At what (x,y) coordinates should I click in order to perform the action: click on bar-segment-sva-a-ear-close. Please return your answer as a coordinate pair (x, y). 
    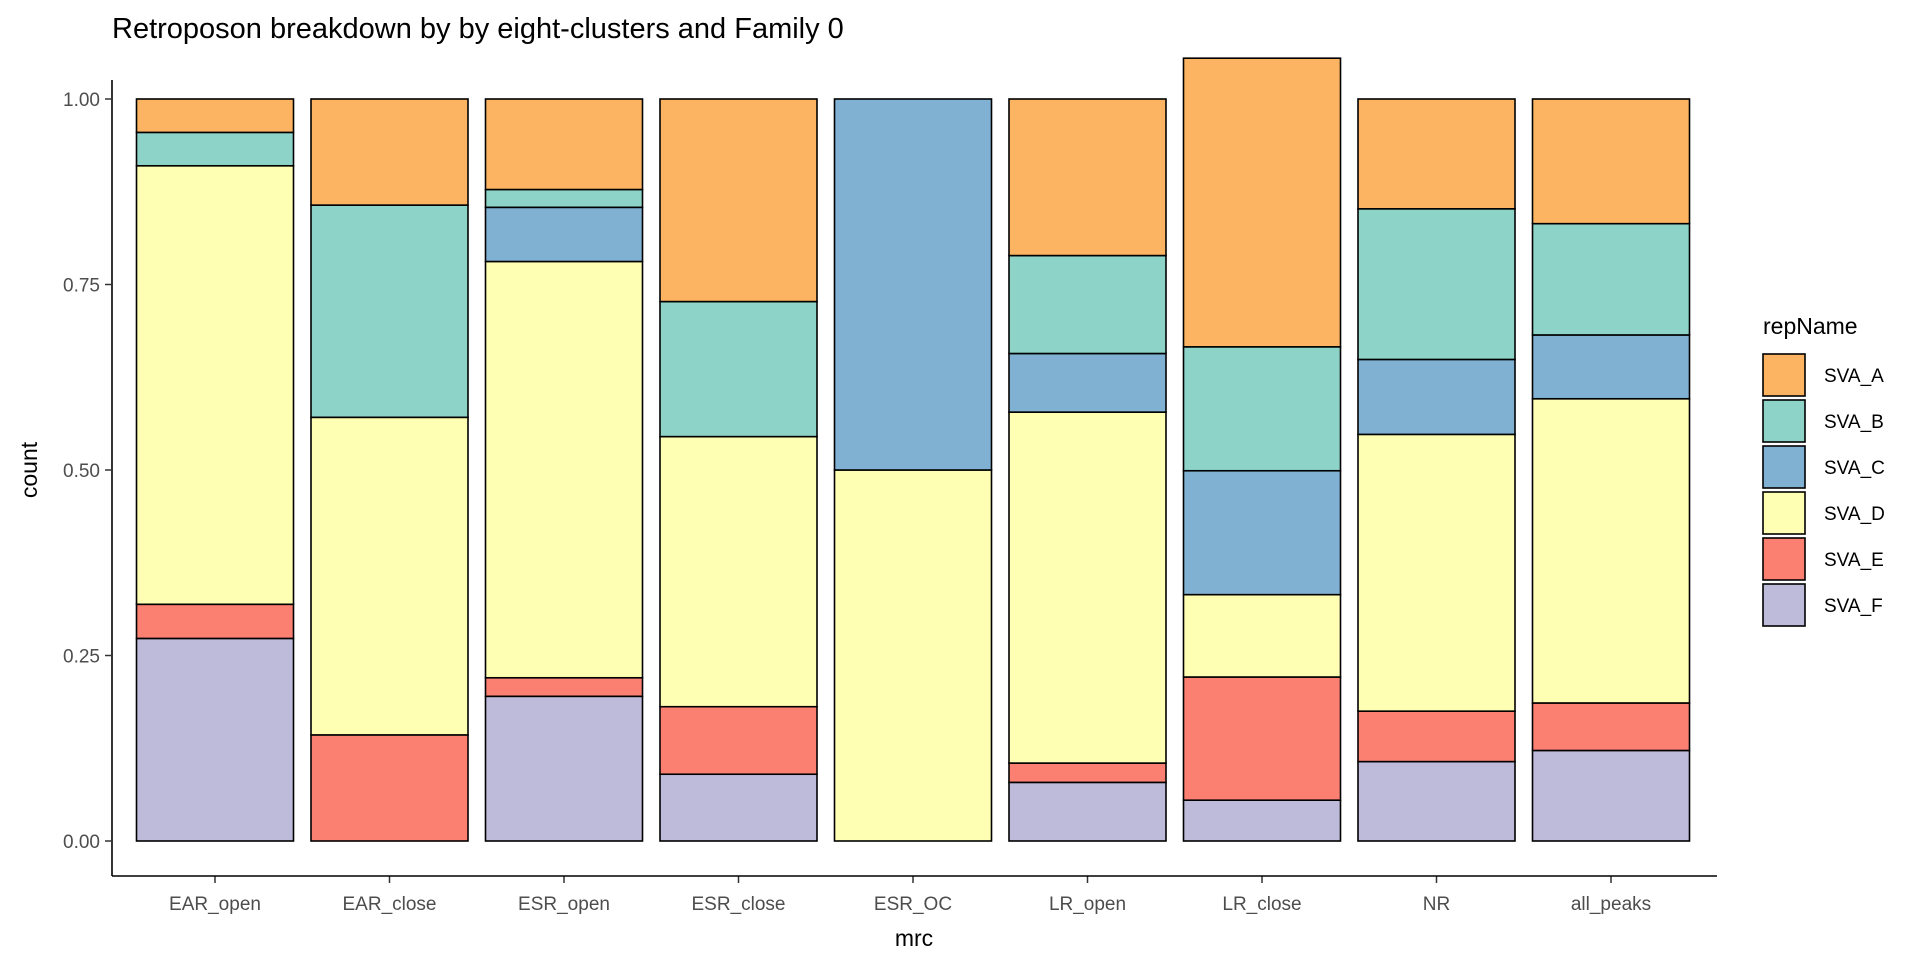
    Looking at the image, I should click on (389, 152).